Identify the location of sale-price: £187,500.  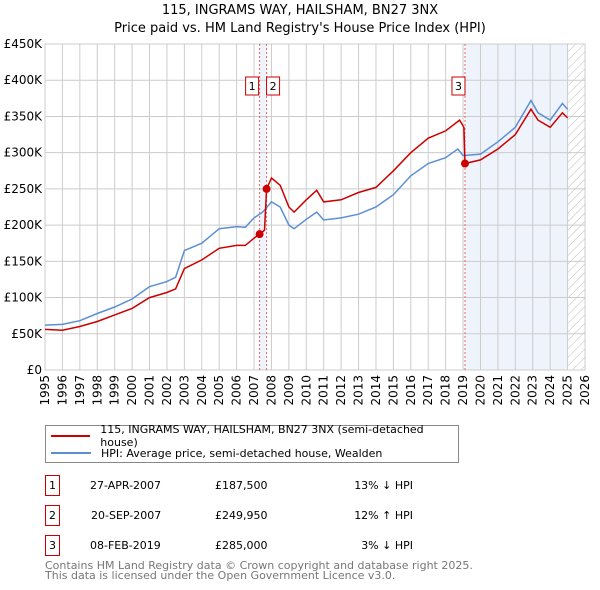
(241, 485).